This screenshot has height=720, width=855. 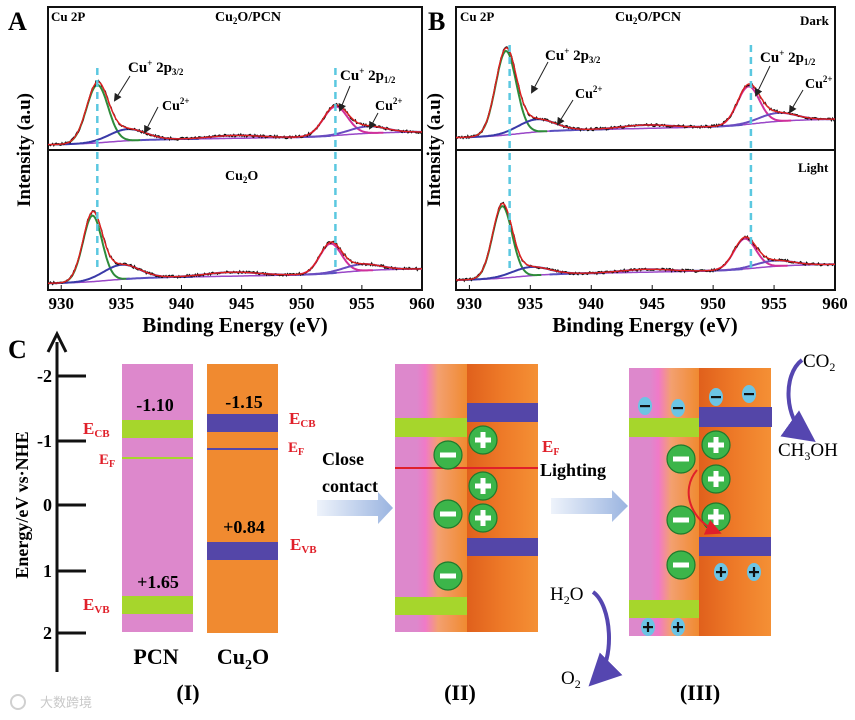 I want to click on heterojunction-pcn-side, so click(x=431, y=498).